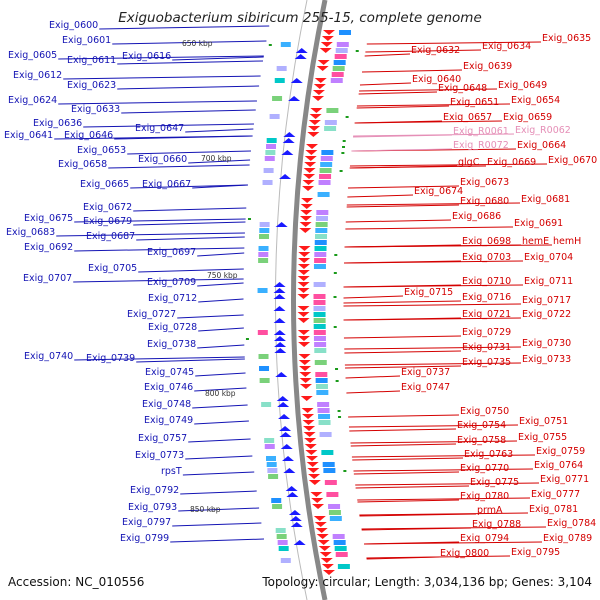 The width and height of the screenshot is (600, 600). I want to click on gene-label: Exig_0748, so click(166, 404).